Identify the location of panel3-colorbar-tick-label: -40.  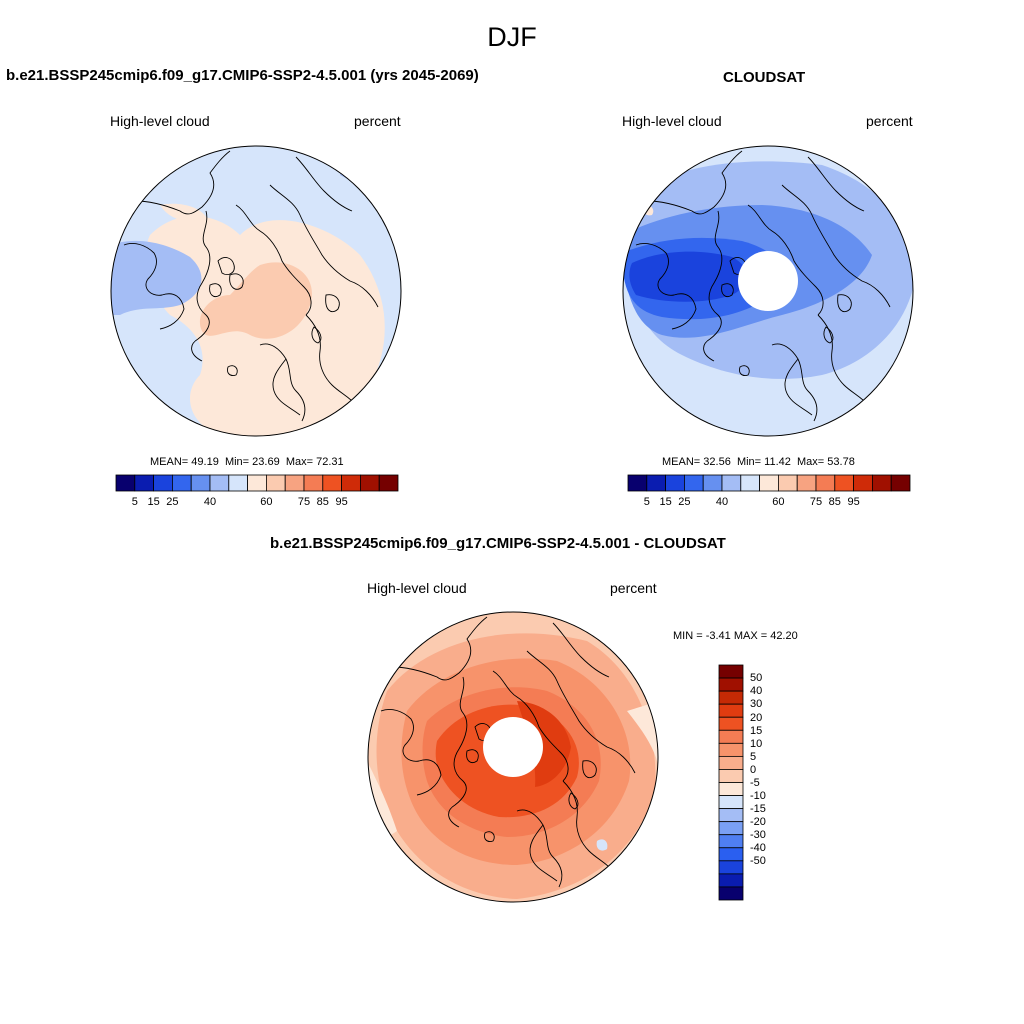
(758, 848).